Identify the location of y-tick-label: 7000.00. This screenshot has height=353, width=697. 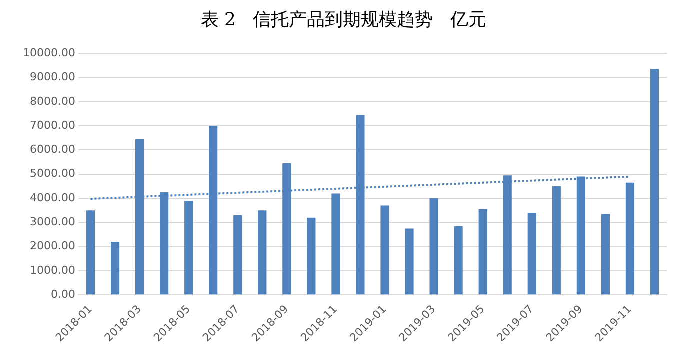
(53, 125).